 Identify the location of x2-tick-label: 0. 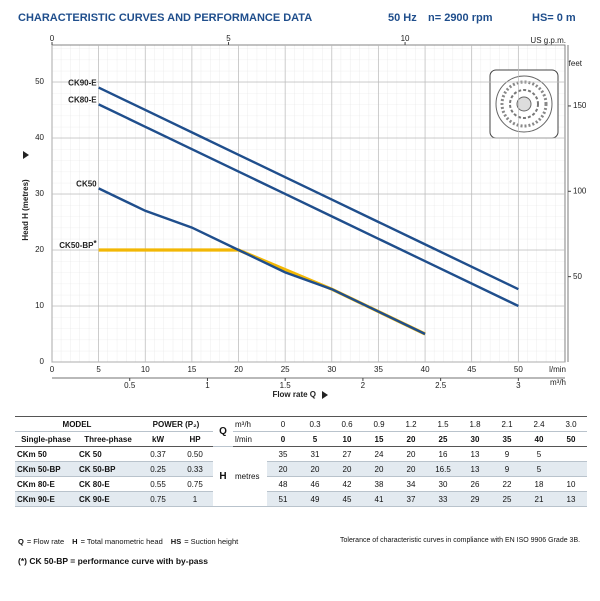
(52, 38).